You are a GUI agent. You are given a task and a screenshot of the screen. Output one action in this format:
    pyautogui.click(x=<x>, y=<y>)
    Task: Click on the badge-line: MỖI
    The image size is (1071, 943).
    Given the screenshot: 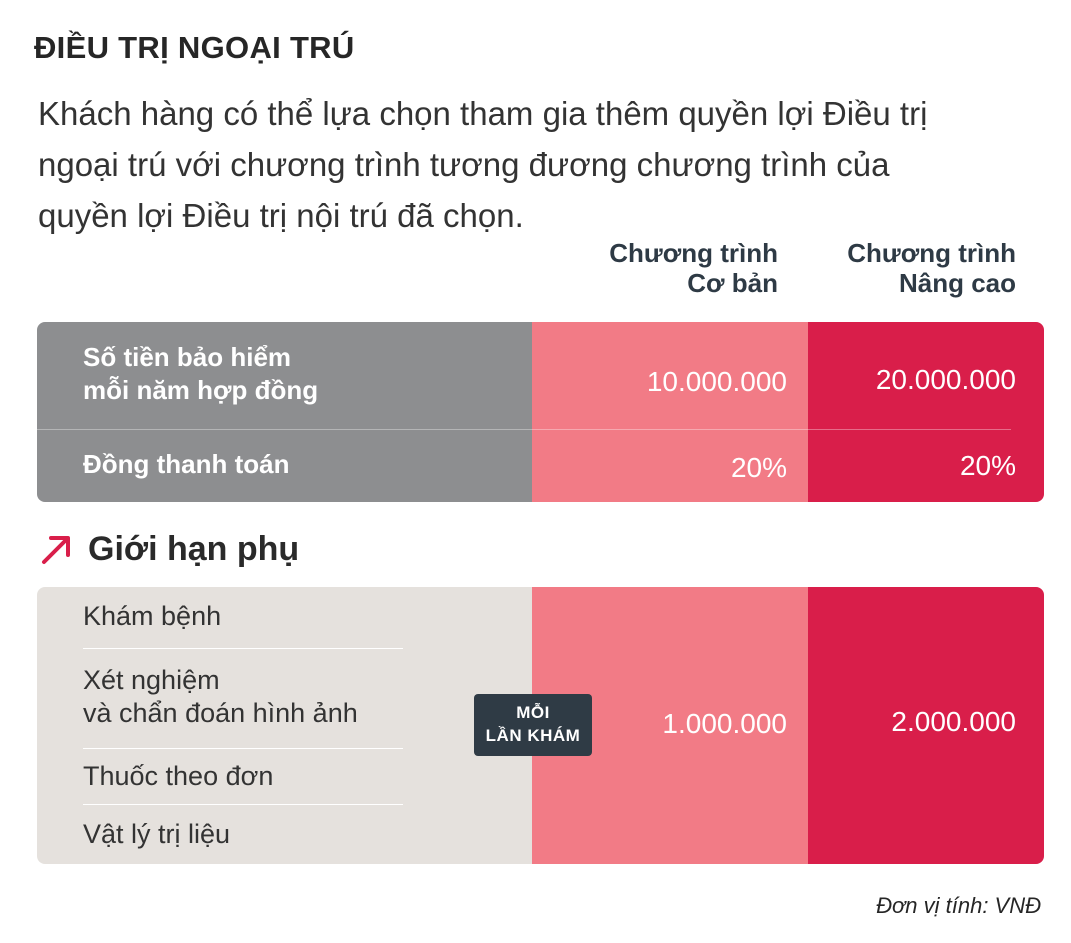 What is the action you would take?
    pyautogui.click(x=533, y=712)
    